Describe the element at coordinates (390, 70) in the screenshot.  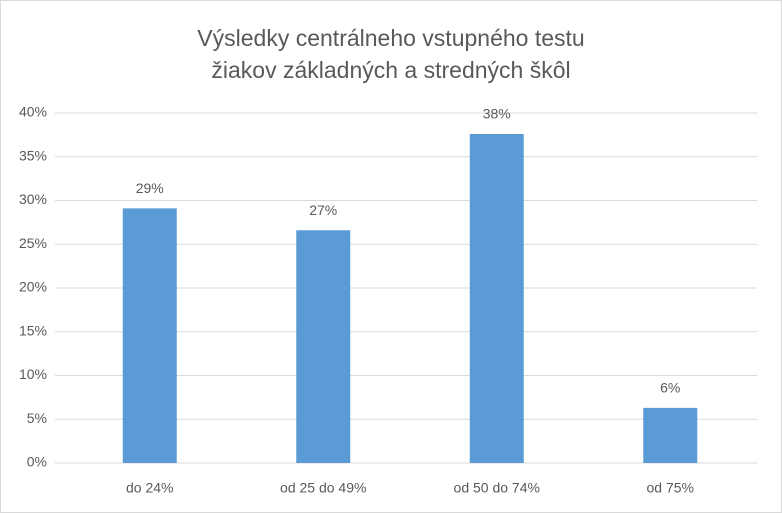
I see `chart-title: žiakov základných a stredných škôl` at that location.